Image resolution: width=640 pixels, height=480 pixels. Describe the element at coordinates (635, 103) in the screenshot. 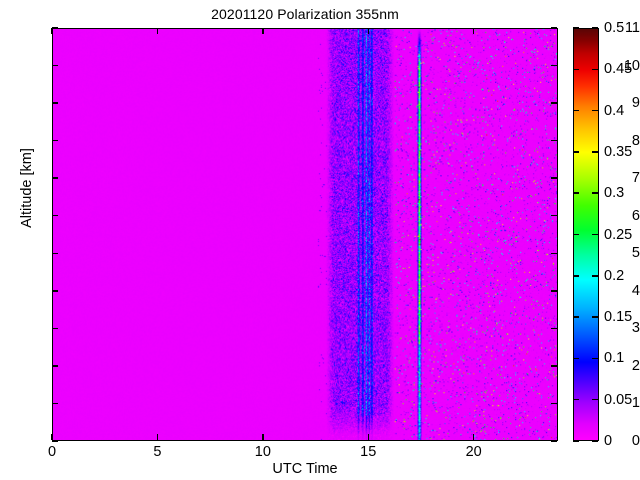

I see `y-tick-label: 9` at that location.